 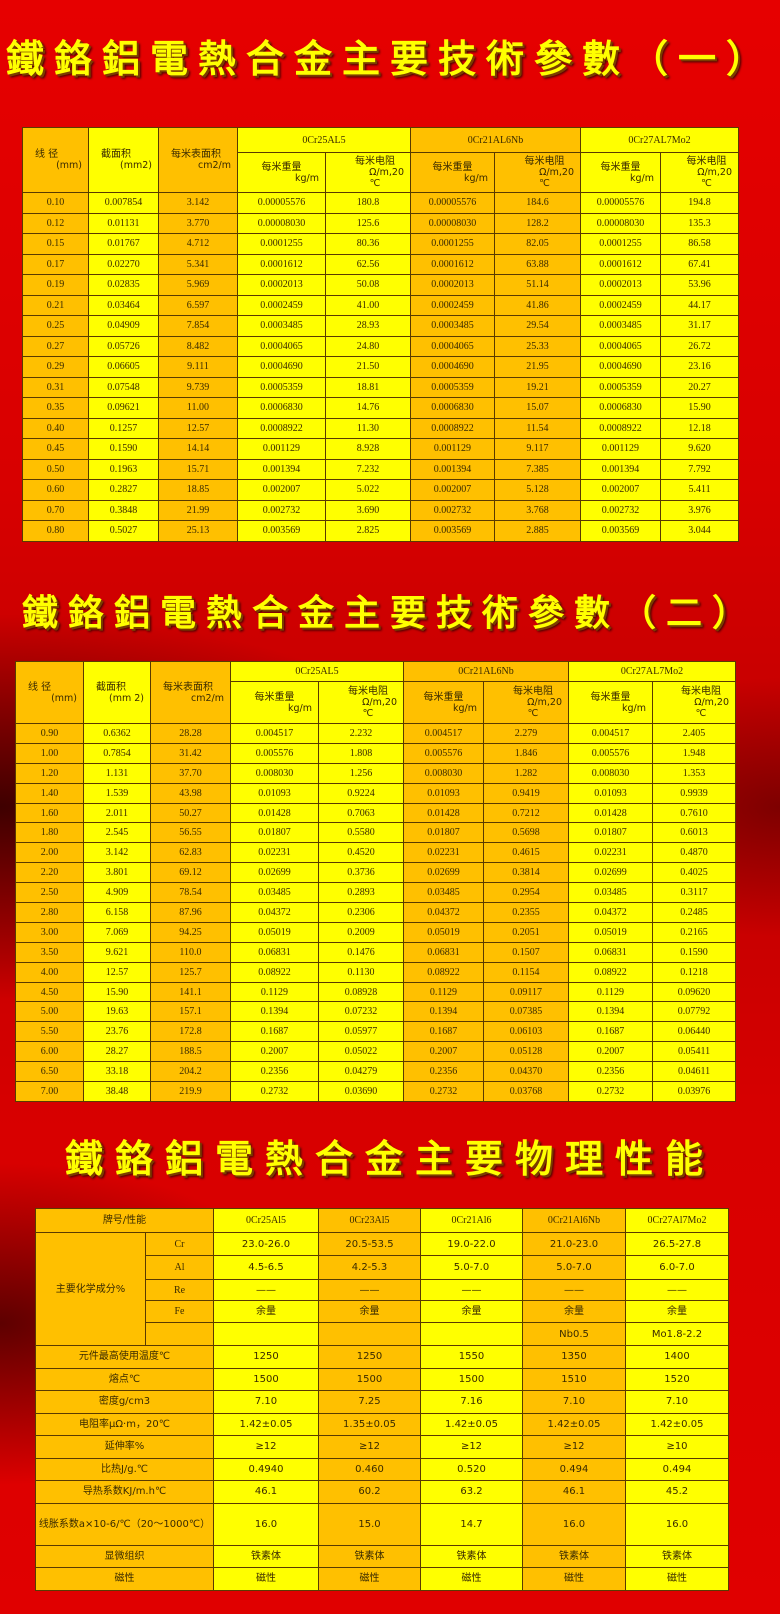 What do you see at coordinates (677, 1244) in the screenshot?
I see `table-cell: 26.5-27.8` at bounding box center [677, 1244].